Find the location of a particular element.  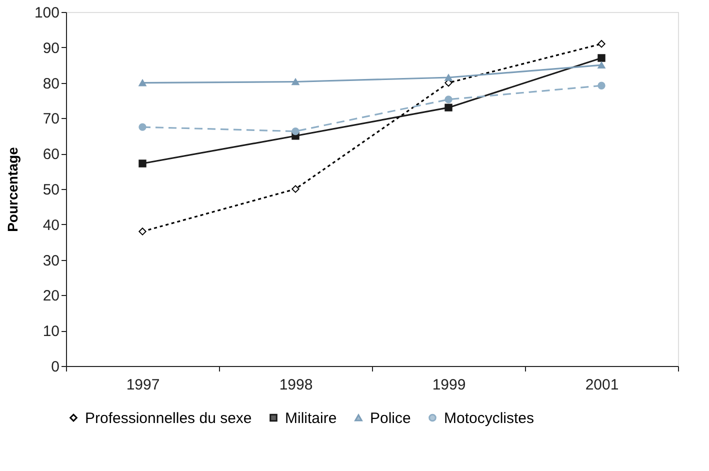

x-tick-label: 1998 is located at coordinates (296, 385).